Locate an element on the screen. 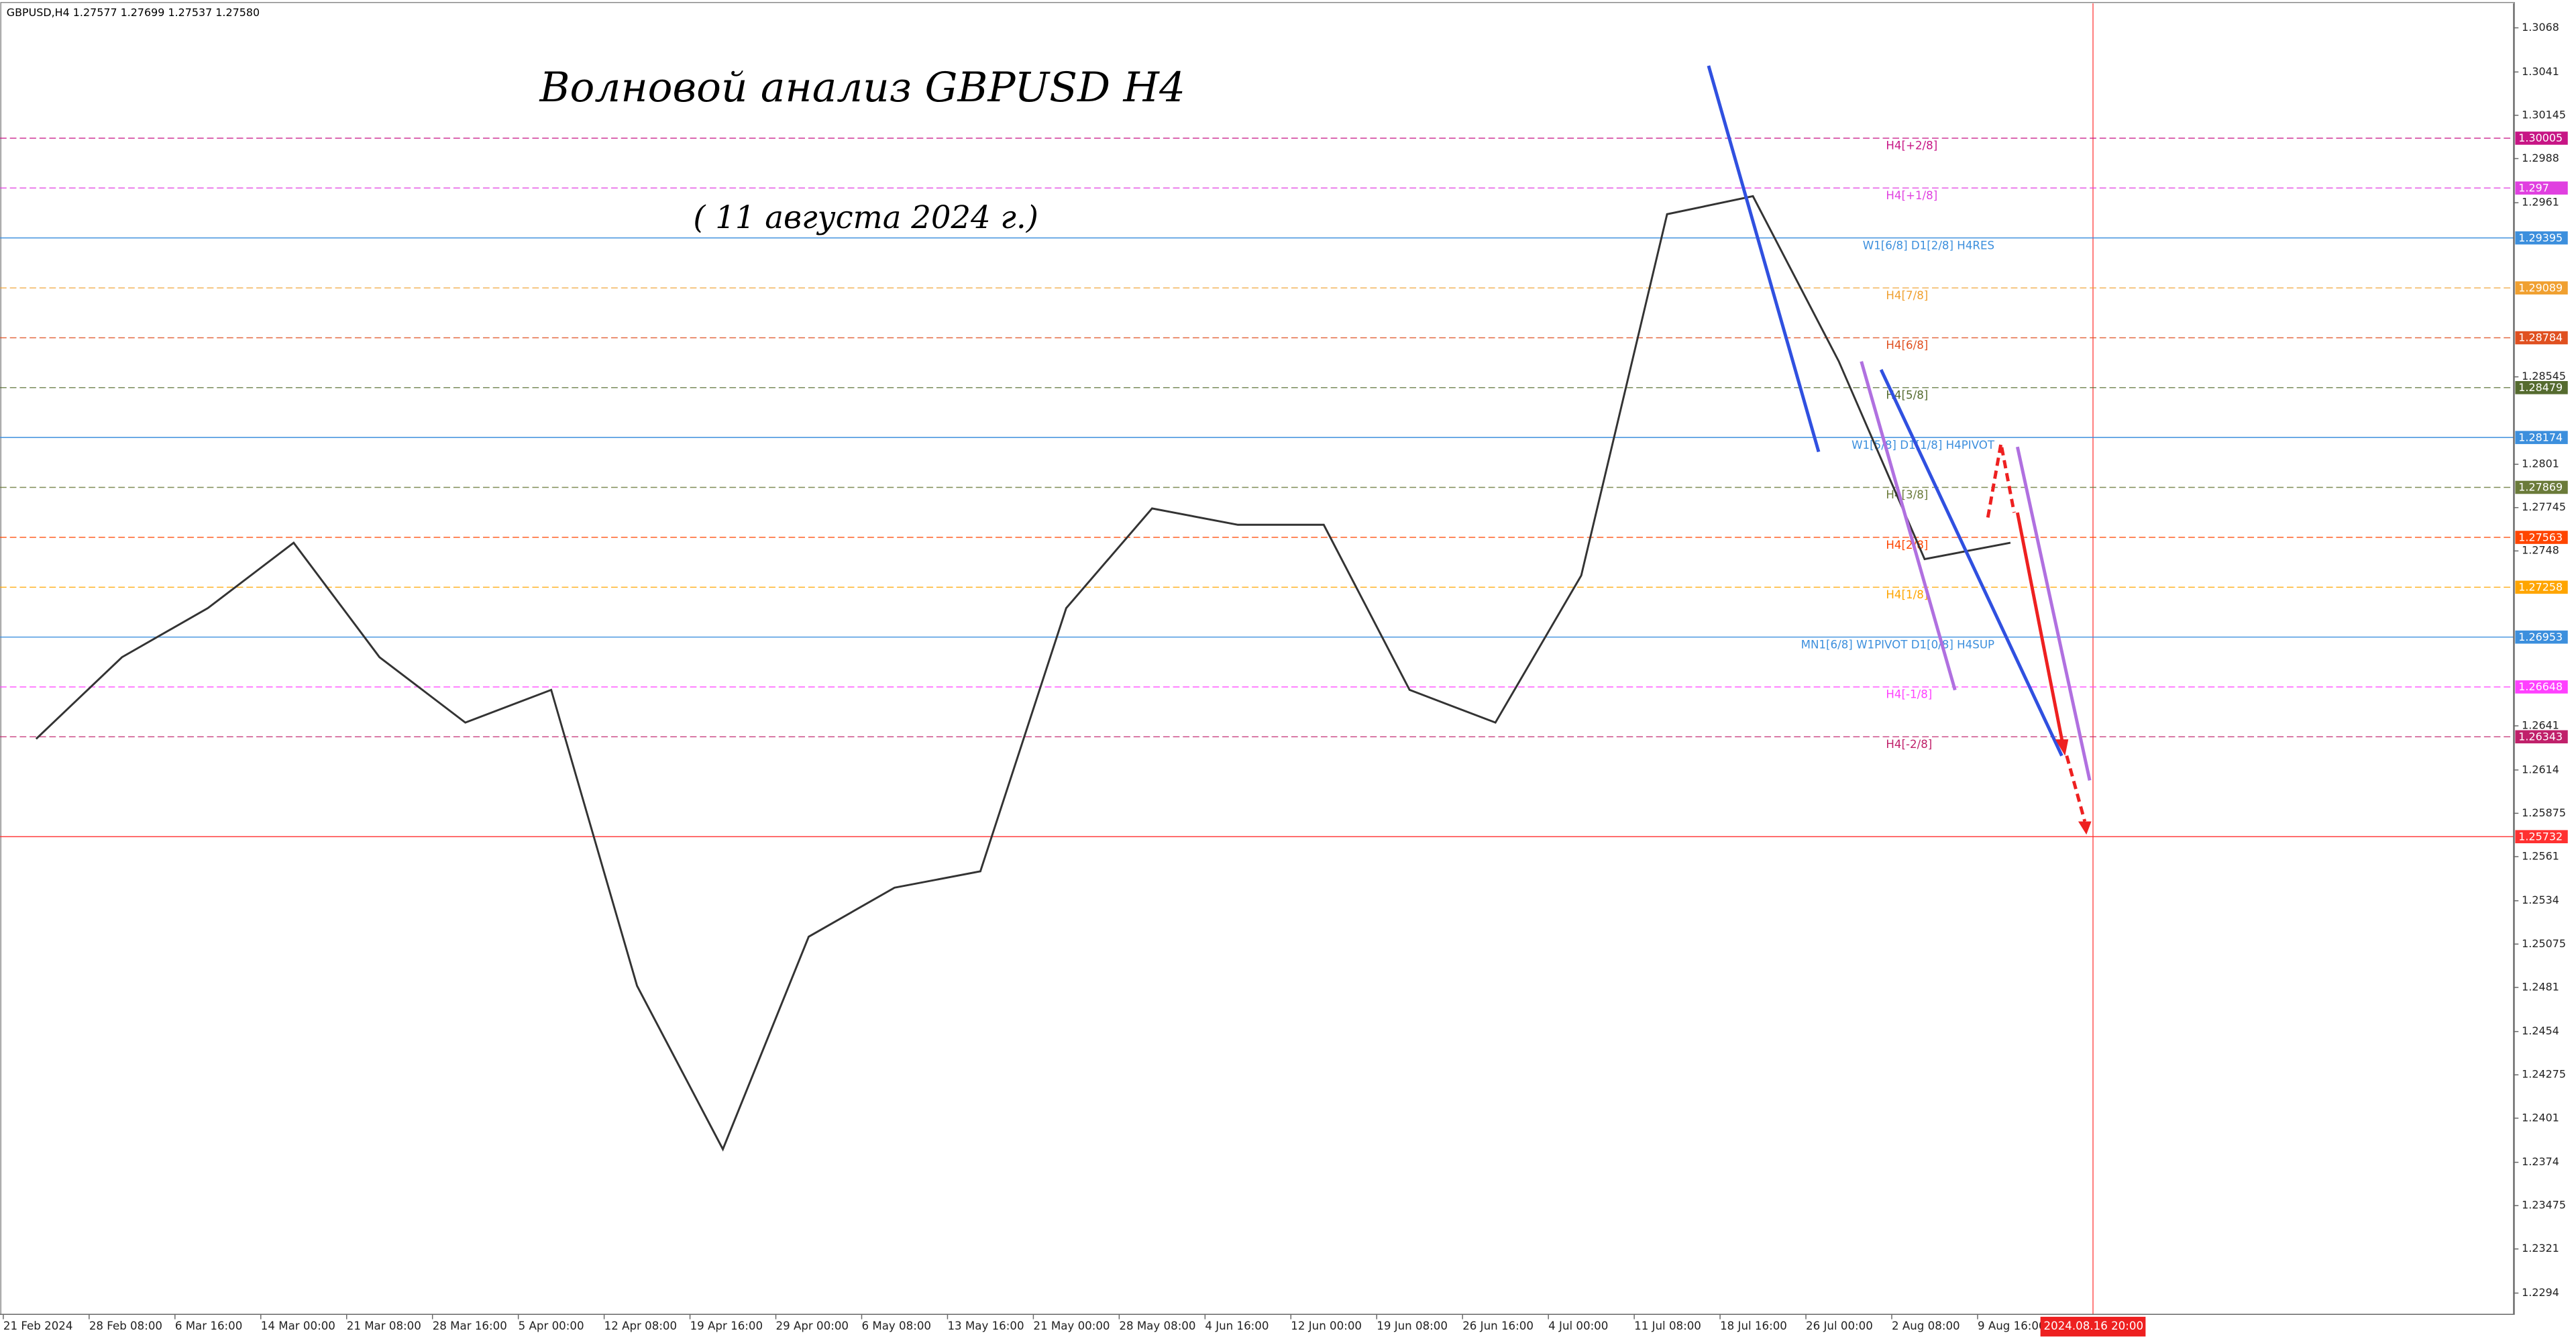 Image resolution: width=2576 pixels, height=1339 pixels. x-tick-label: 21 Mar 08:00 is located at coordinates (384, 1326).